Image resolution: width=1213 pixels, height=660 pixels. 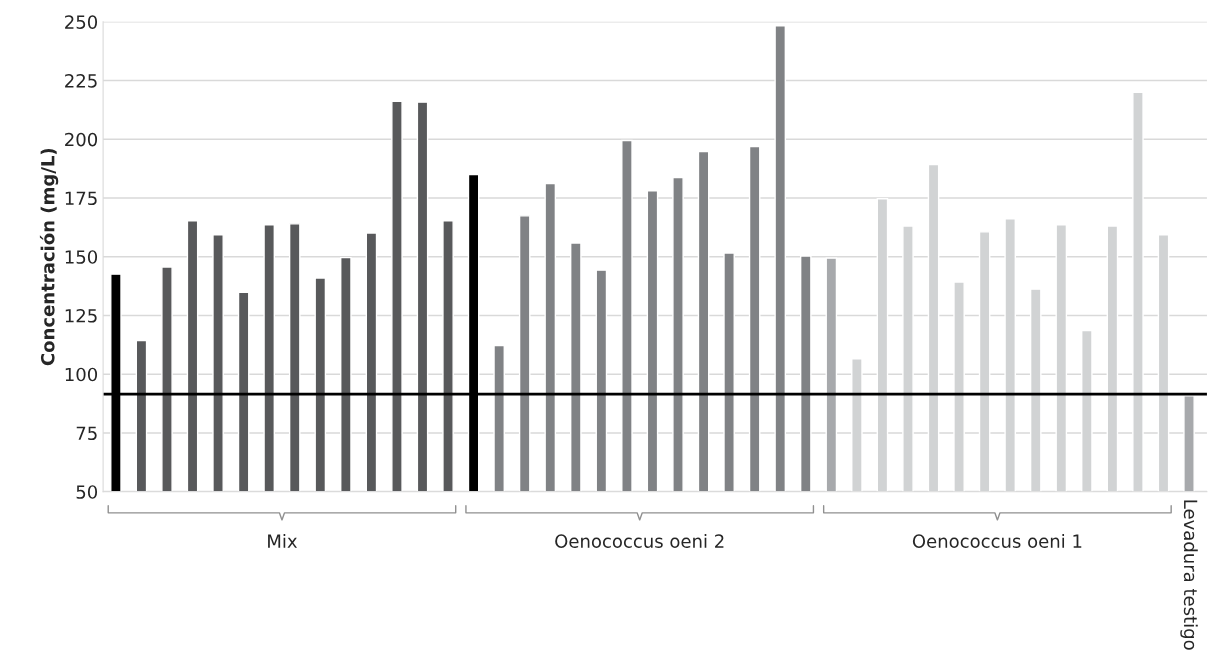 What do you see at coordinates (1189, 575) in the screenshot?
I see `text: Levadura testigo` at bounding box center [1189, 575].